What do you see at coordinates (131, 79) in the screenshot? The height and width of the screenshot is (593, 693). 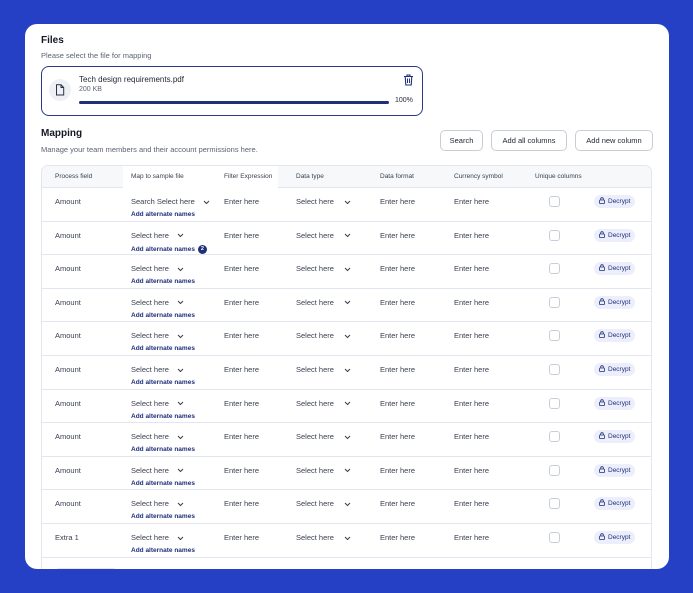 I see `file-name: Tech design requirements.pdf` at bounding box center [131, 79].